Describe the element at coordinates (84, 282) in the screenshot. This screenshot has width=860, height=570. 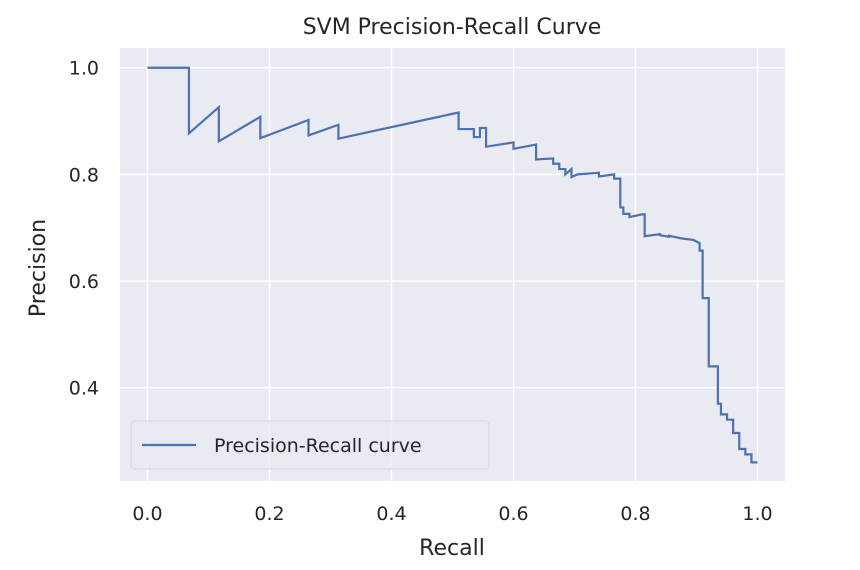
I see `y-tick-label: 0.6` at that location.